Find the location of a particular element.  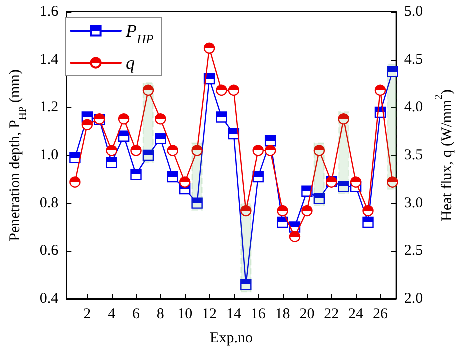

x-tick-label: 24 is located at coordinates (356, 314).